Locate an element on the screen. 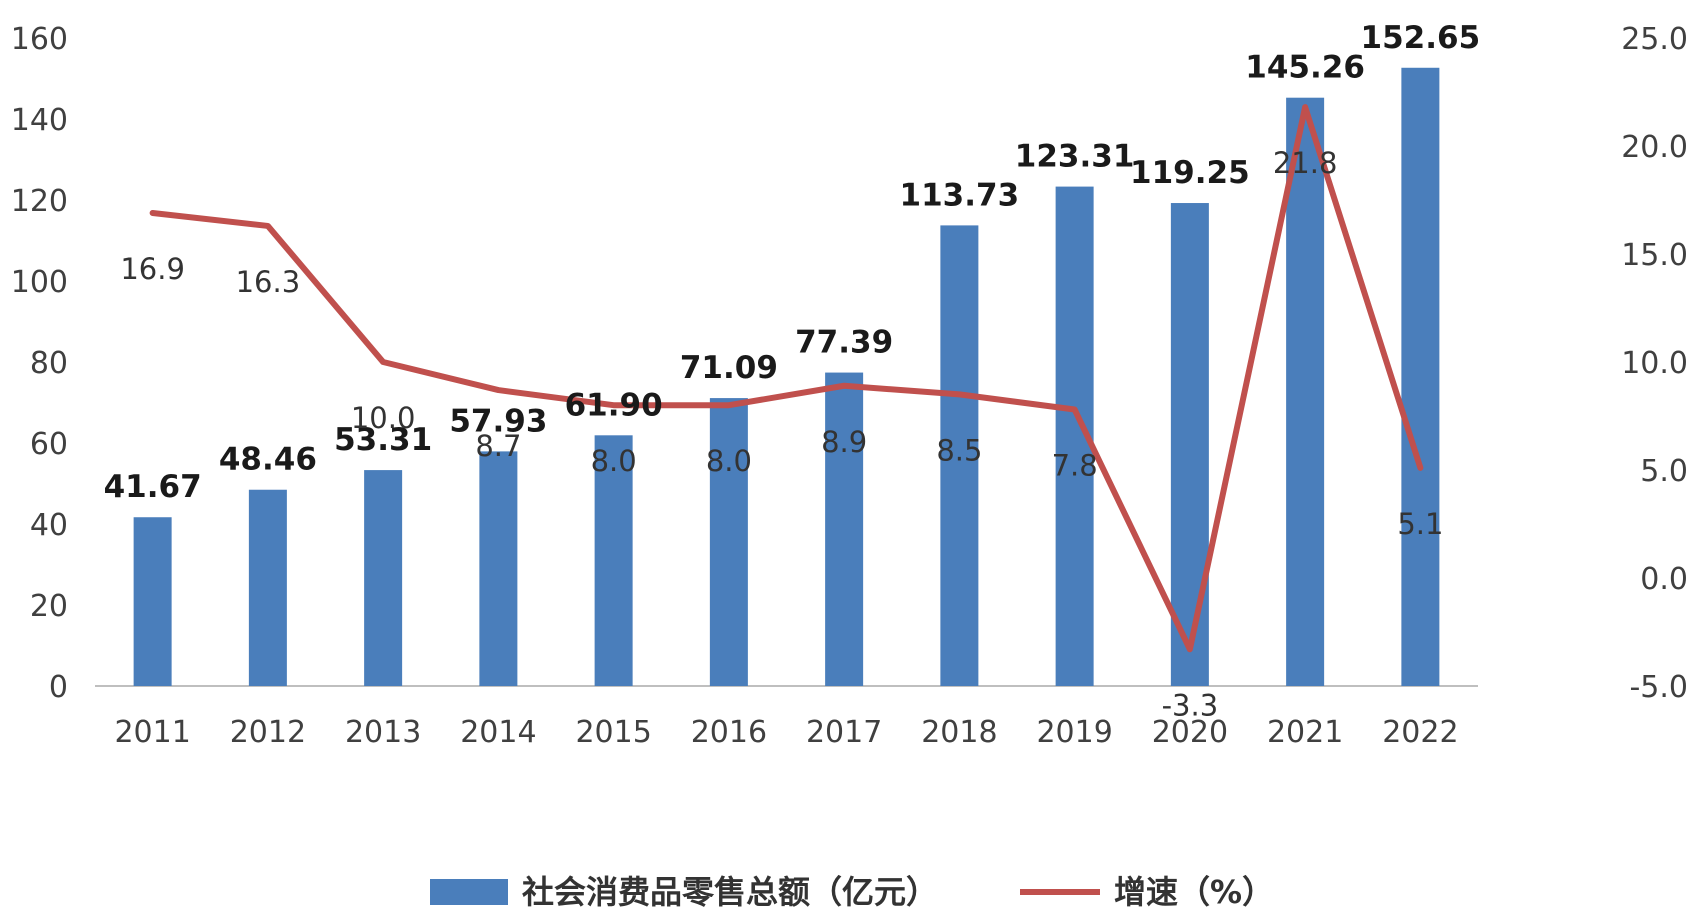 Image resolution: width=1701 pixels, height=920 pixels. right-tick-label: 0.0 is located at coordinates (1664, 579).